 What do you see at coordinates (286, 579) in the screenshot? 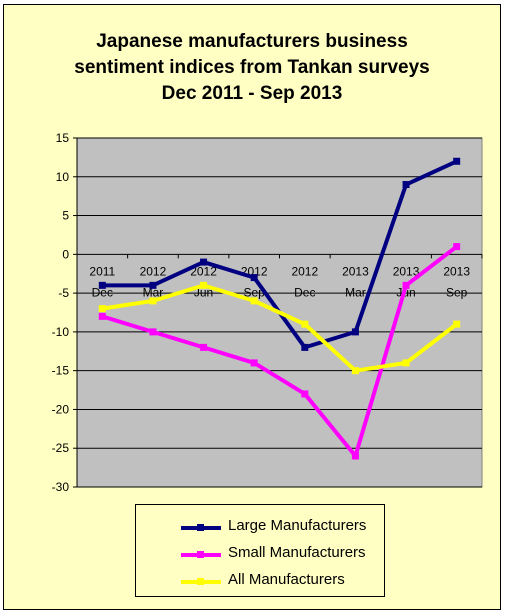
I see `legend-label-all: All Manufacturers` at bounding box center [286, 579].